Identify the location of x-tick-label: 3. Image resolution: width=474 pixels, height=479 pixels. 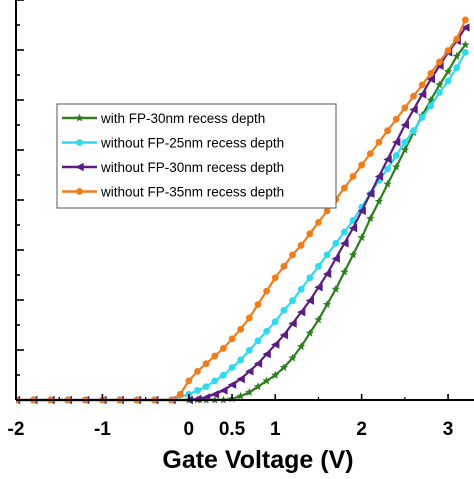
(448, 429).